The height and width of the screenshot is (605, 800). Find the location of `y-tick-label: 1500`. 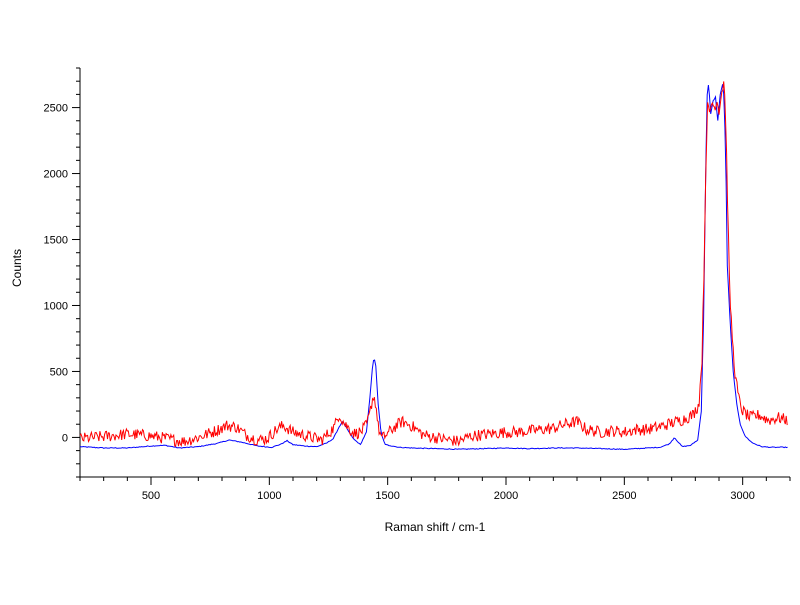

y-tick-label: 1500 is located at coordinates (56, 241).